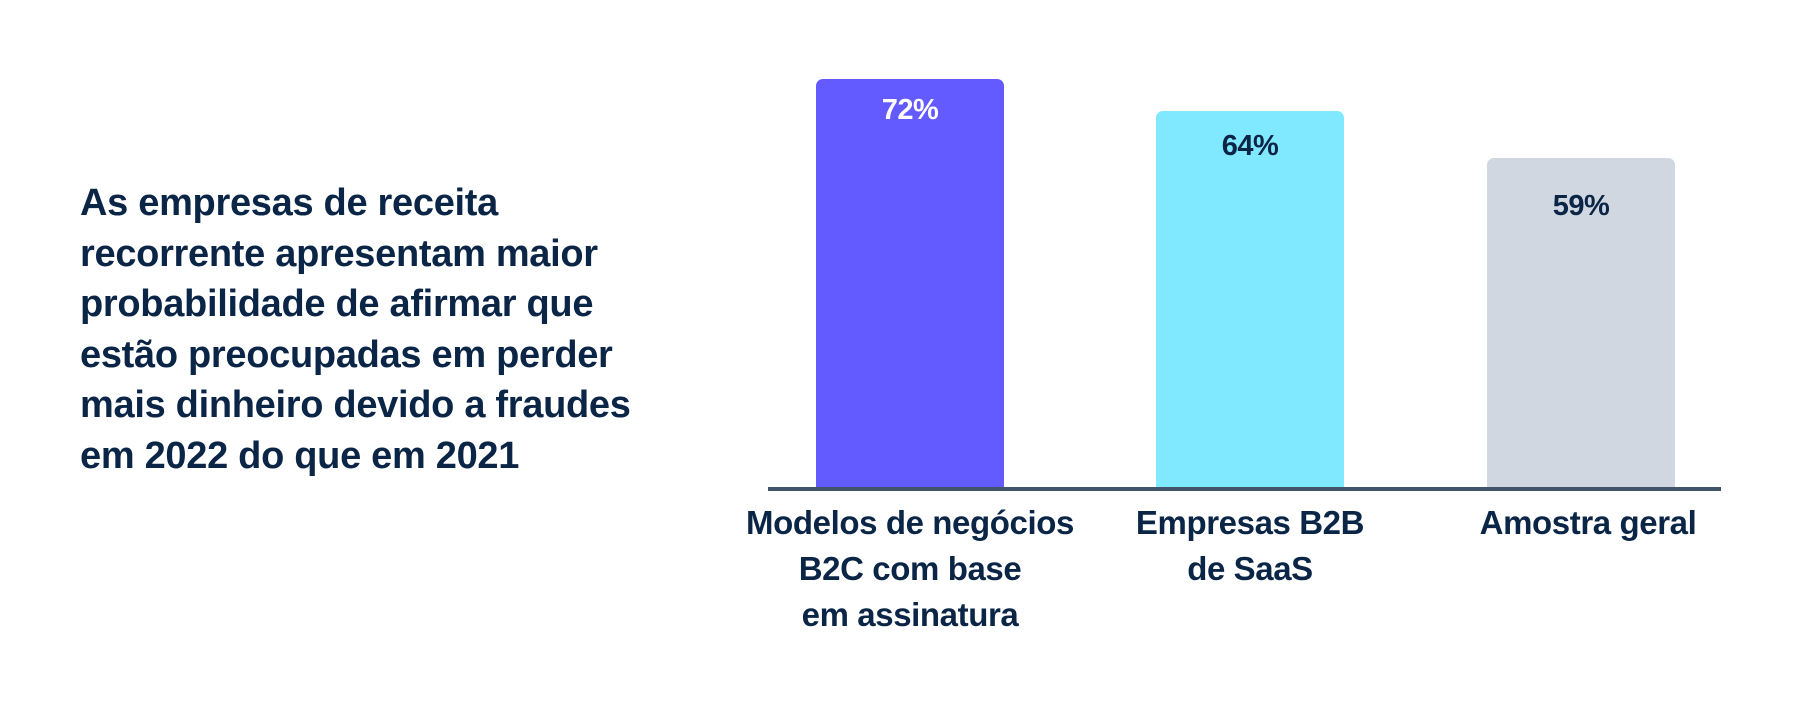 Image resolution: width=1800 pixels, height=714 pixels. I want to click on title-line: probabilidade de afirmar que, so click(337, 304).